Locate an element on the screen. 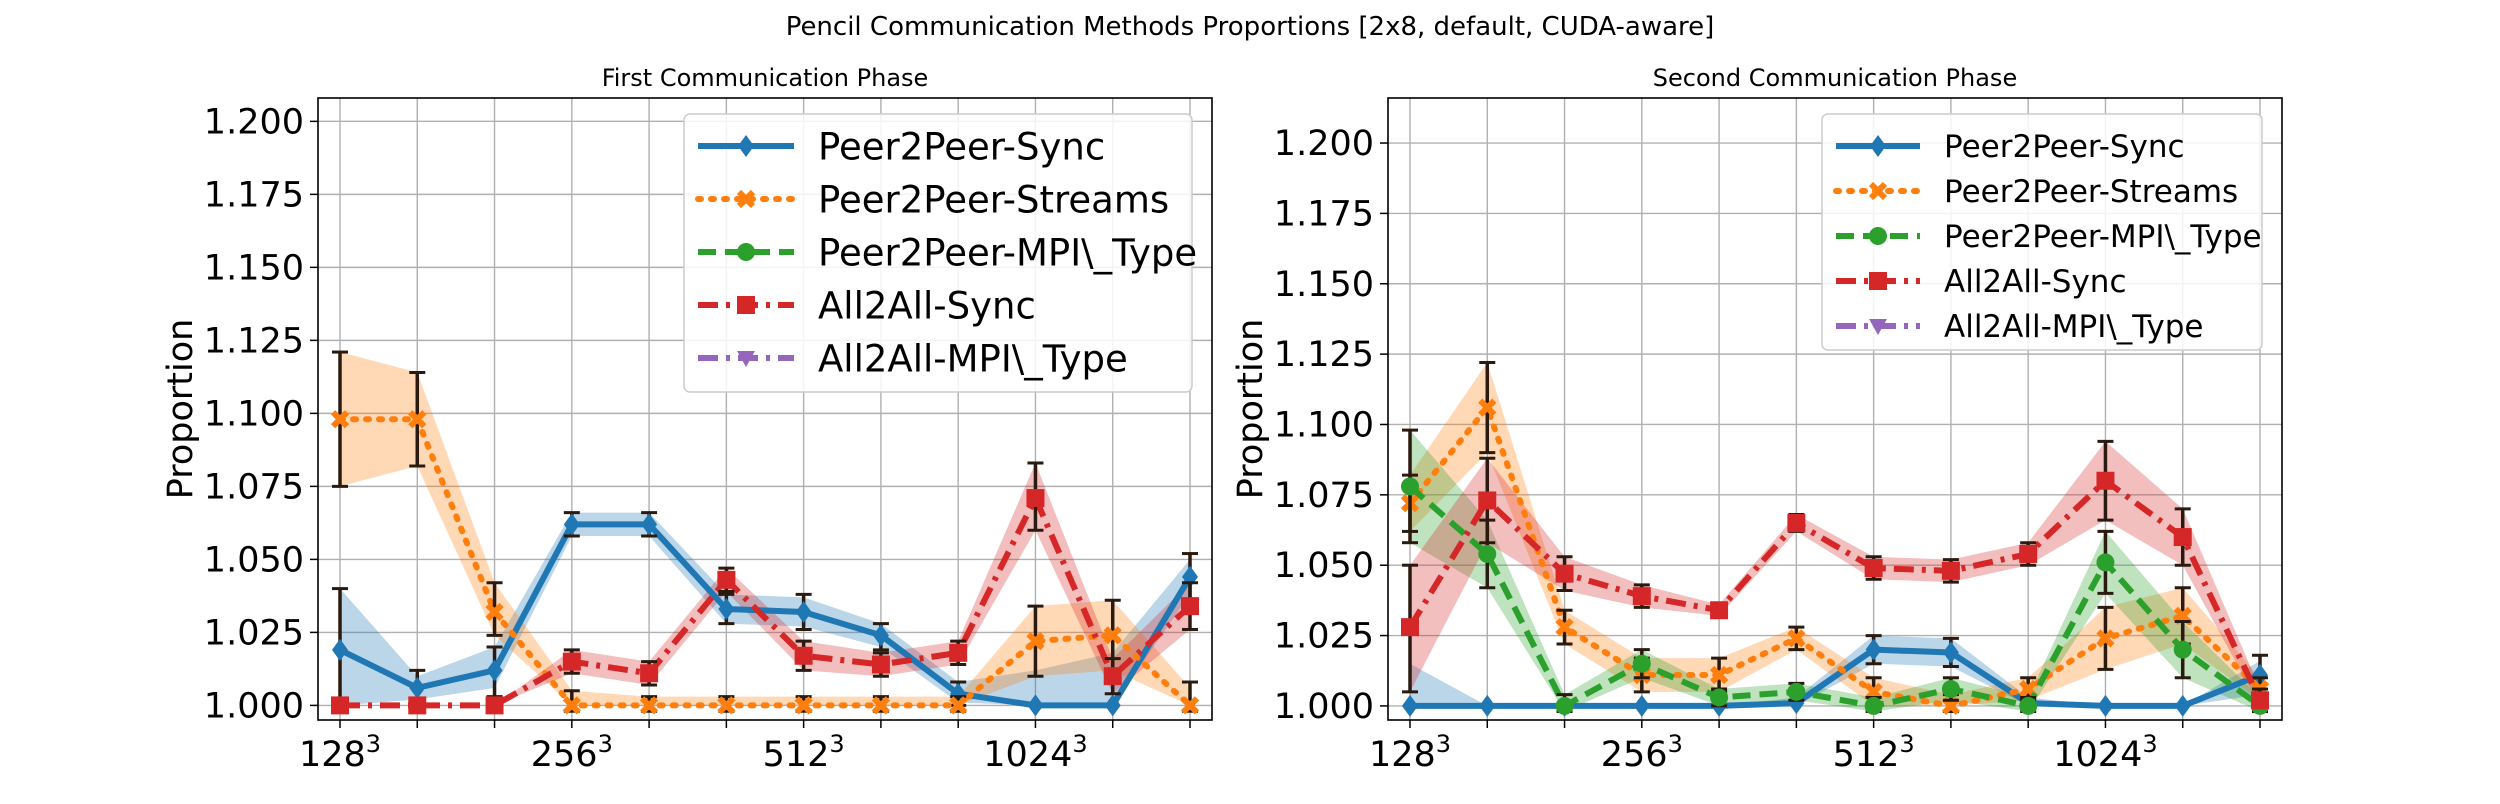  series-peer2peer-mpi-type is located at coordinates (1835, 571).